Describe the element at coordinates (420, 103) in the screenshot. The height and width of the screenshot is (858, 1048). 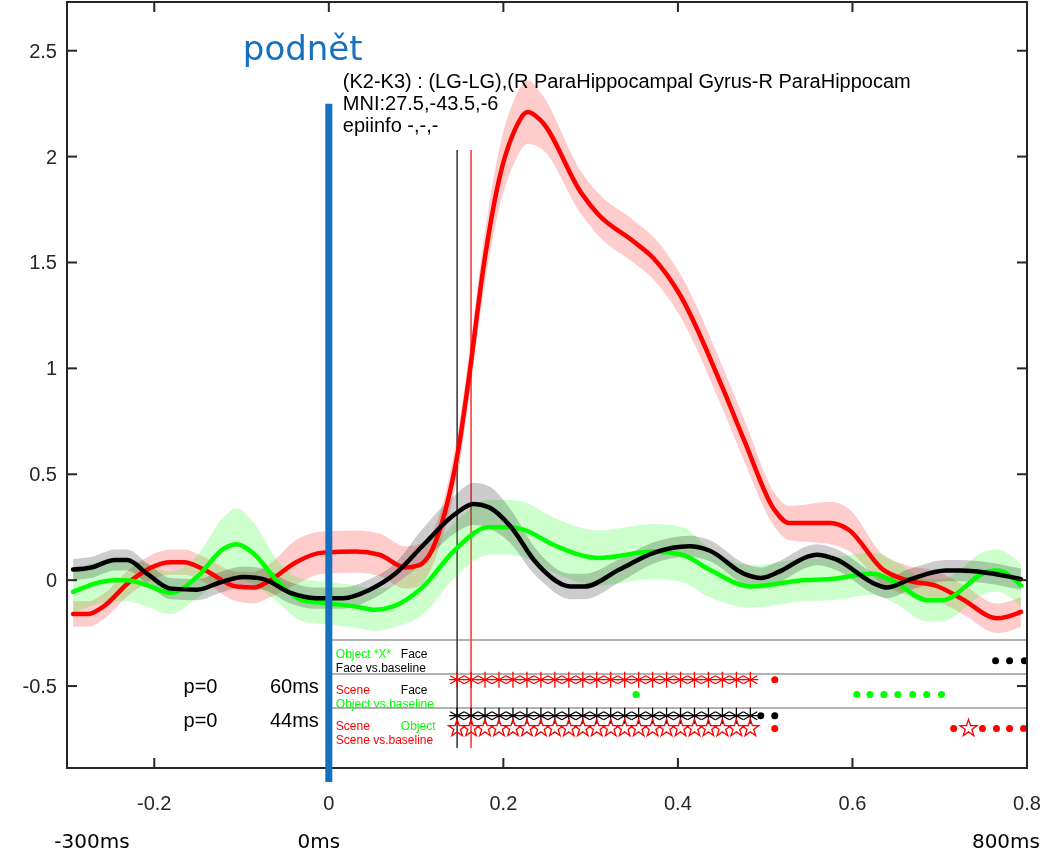
I see `annotation: MNI:27.5,-43.5,-6` at that location.